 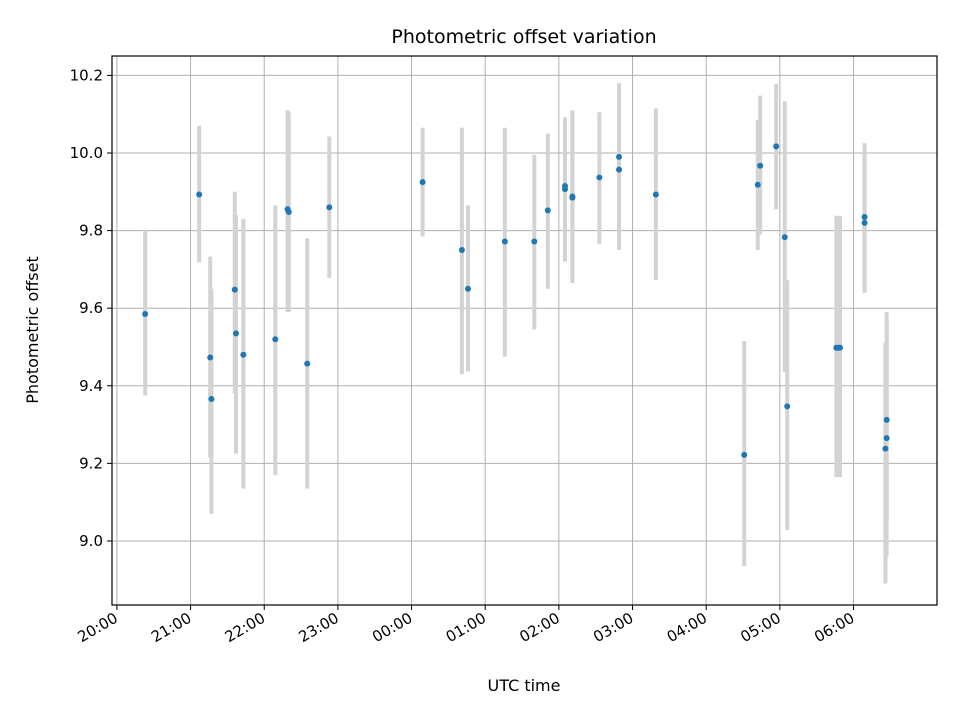 What do you see at coordinates (32, 330) in the screenshot?
I see `y-axis-title: Photometric offset` at bounding box center [32, 330].